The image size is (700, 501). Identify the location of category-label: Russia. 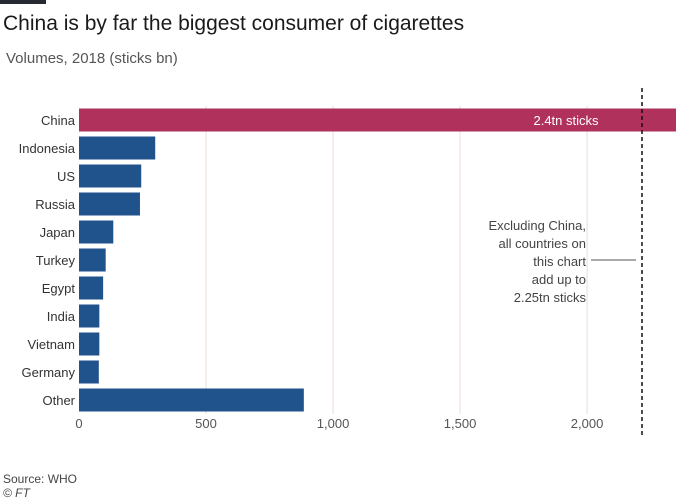
(55, 204).